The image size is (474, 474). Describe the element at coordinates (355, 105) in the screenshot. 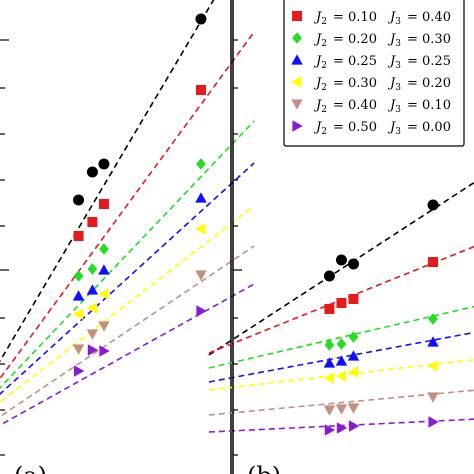

I see `legend-j2-value: = 0.40` at that location.